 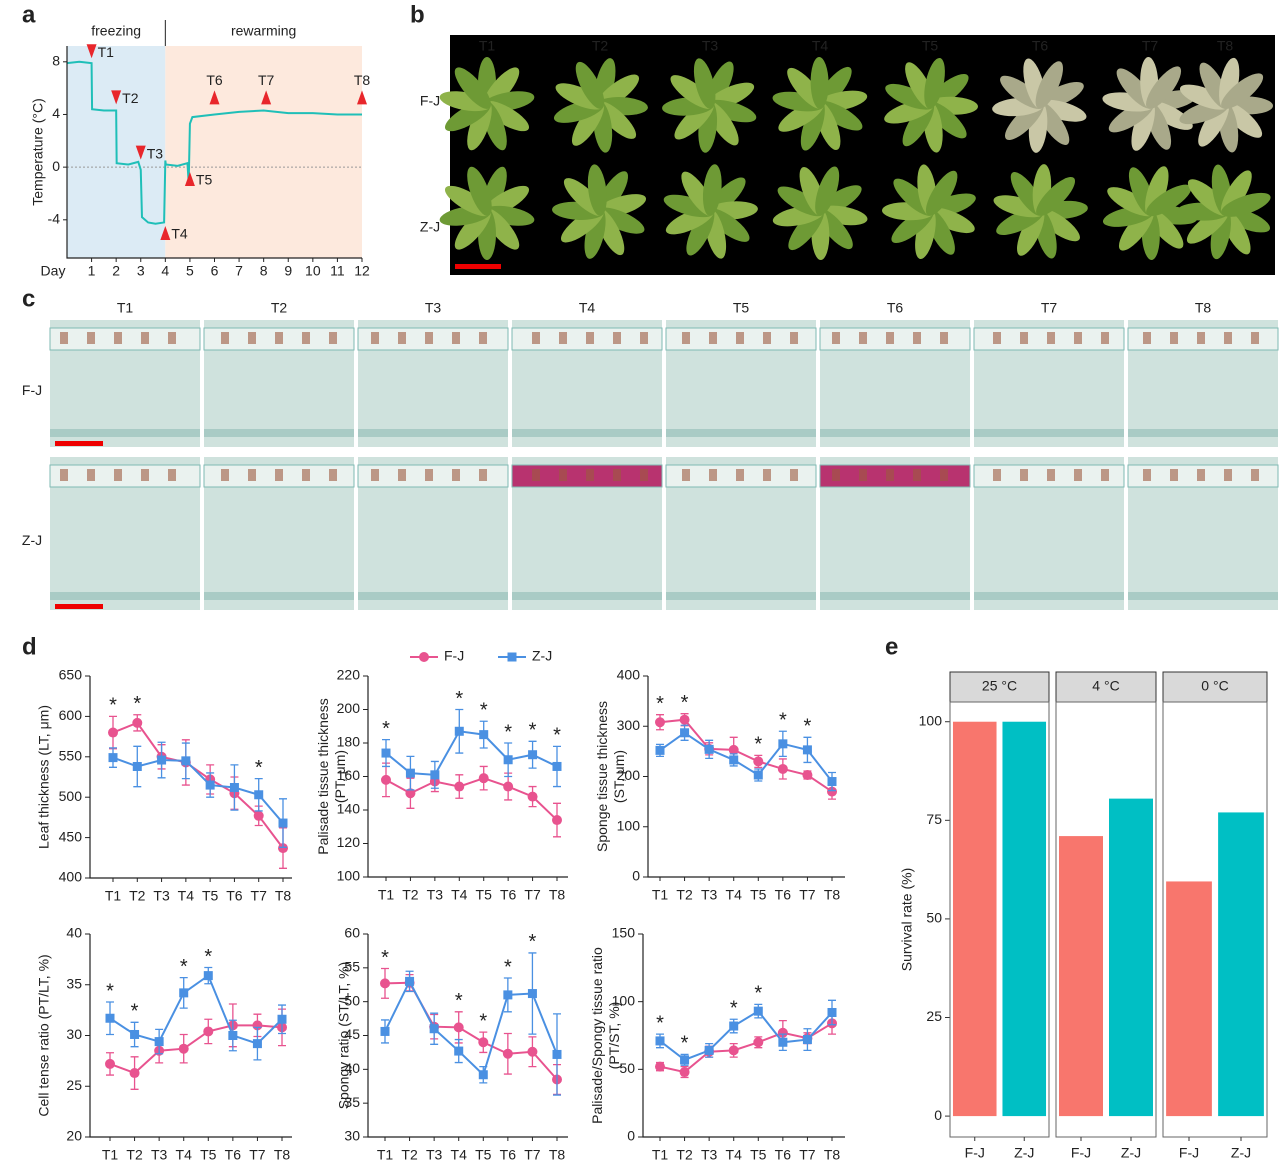 What do you see at coordinates (362, 271) in the screenshot?
I see `x-tick-label: 12` at bounding box center [362, 271].